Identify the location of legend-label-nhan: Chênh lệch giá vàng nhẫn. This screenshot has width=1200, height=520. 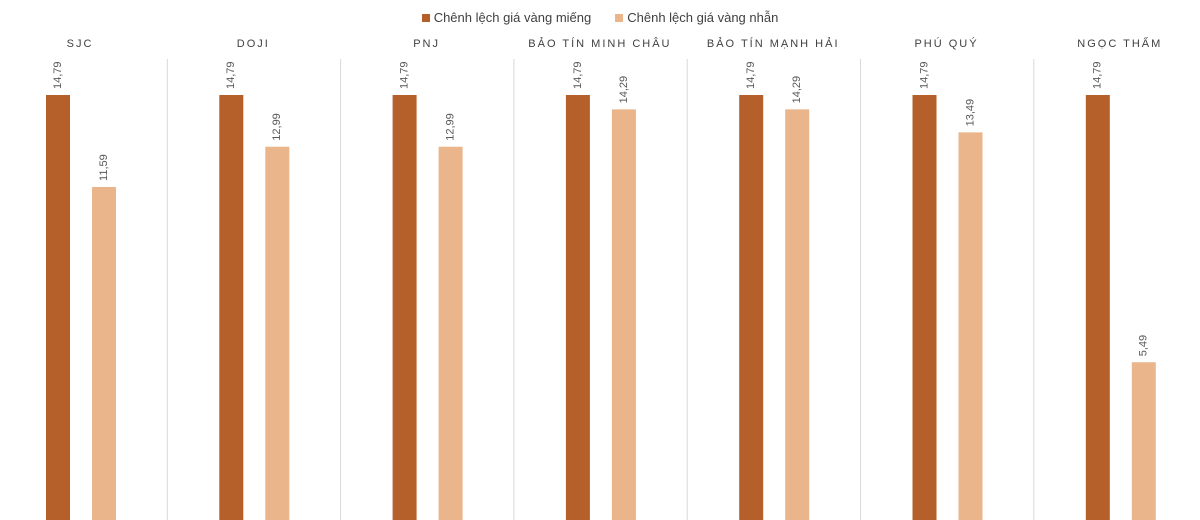
(703, 17).